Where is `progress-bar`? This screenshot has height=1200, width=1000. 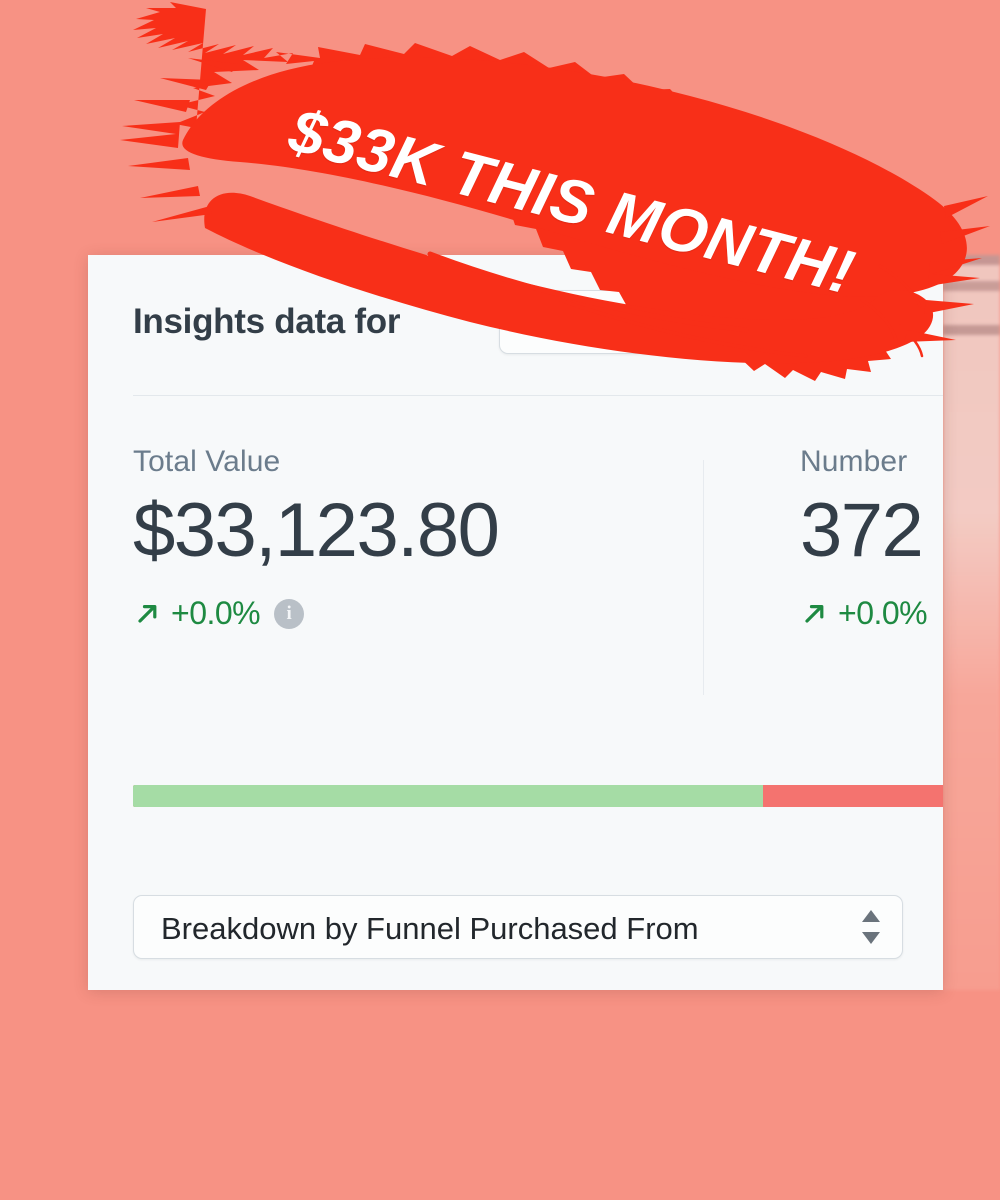
progress-bar is located at coordinates (538, 796).